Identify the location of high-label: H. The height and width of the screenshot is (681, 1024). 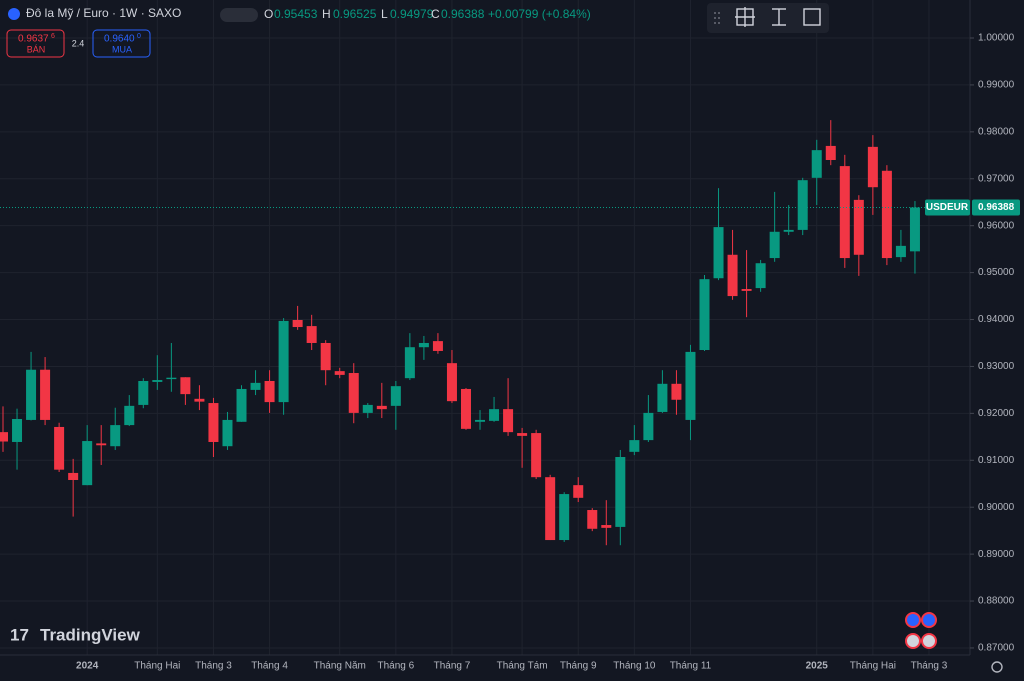
(326, 14).